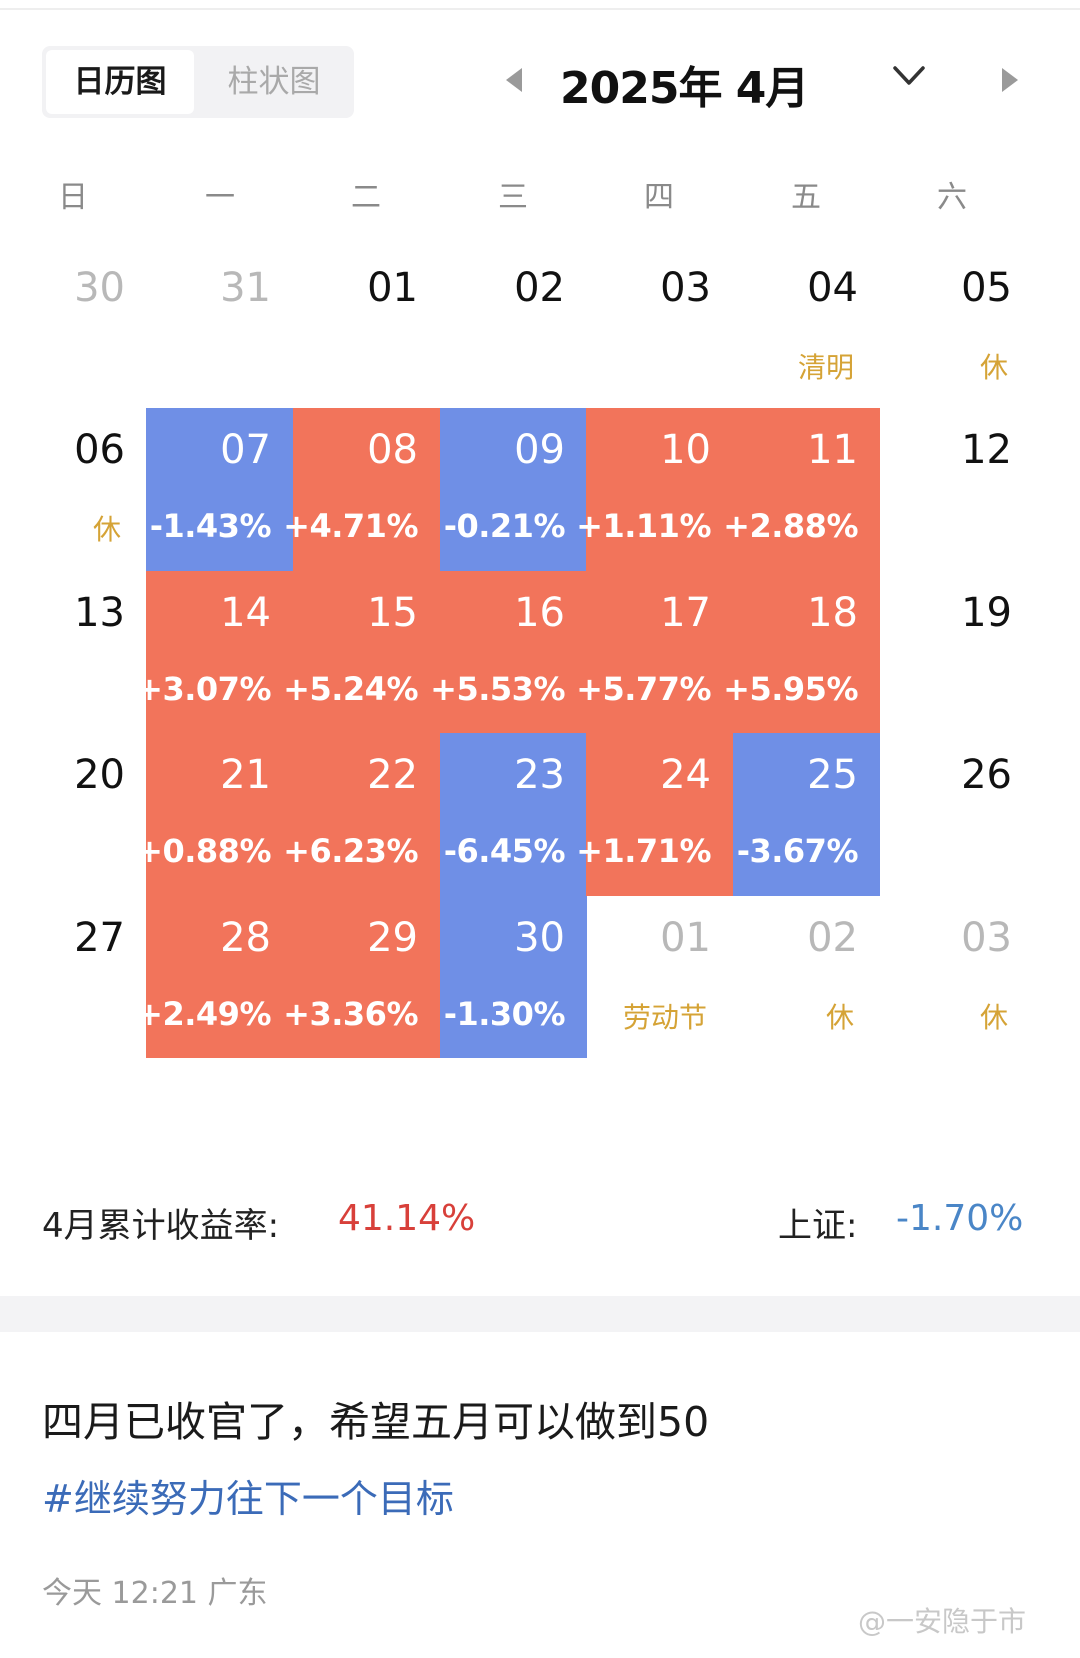 This screenshot has width=1080, height=1658. I want to click on day-number: 10, so click(685, 450).